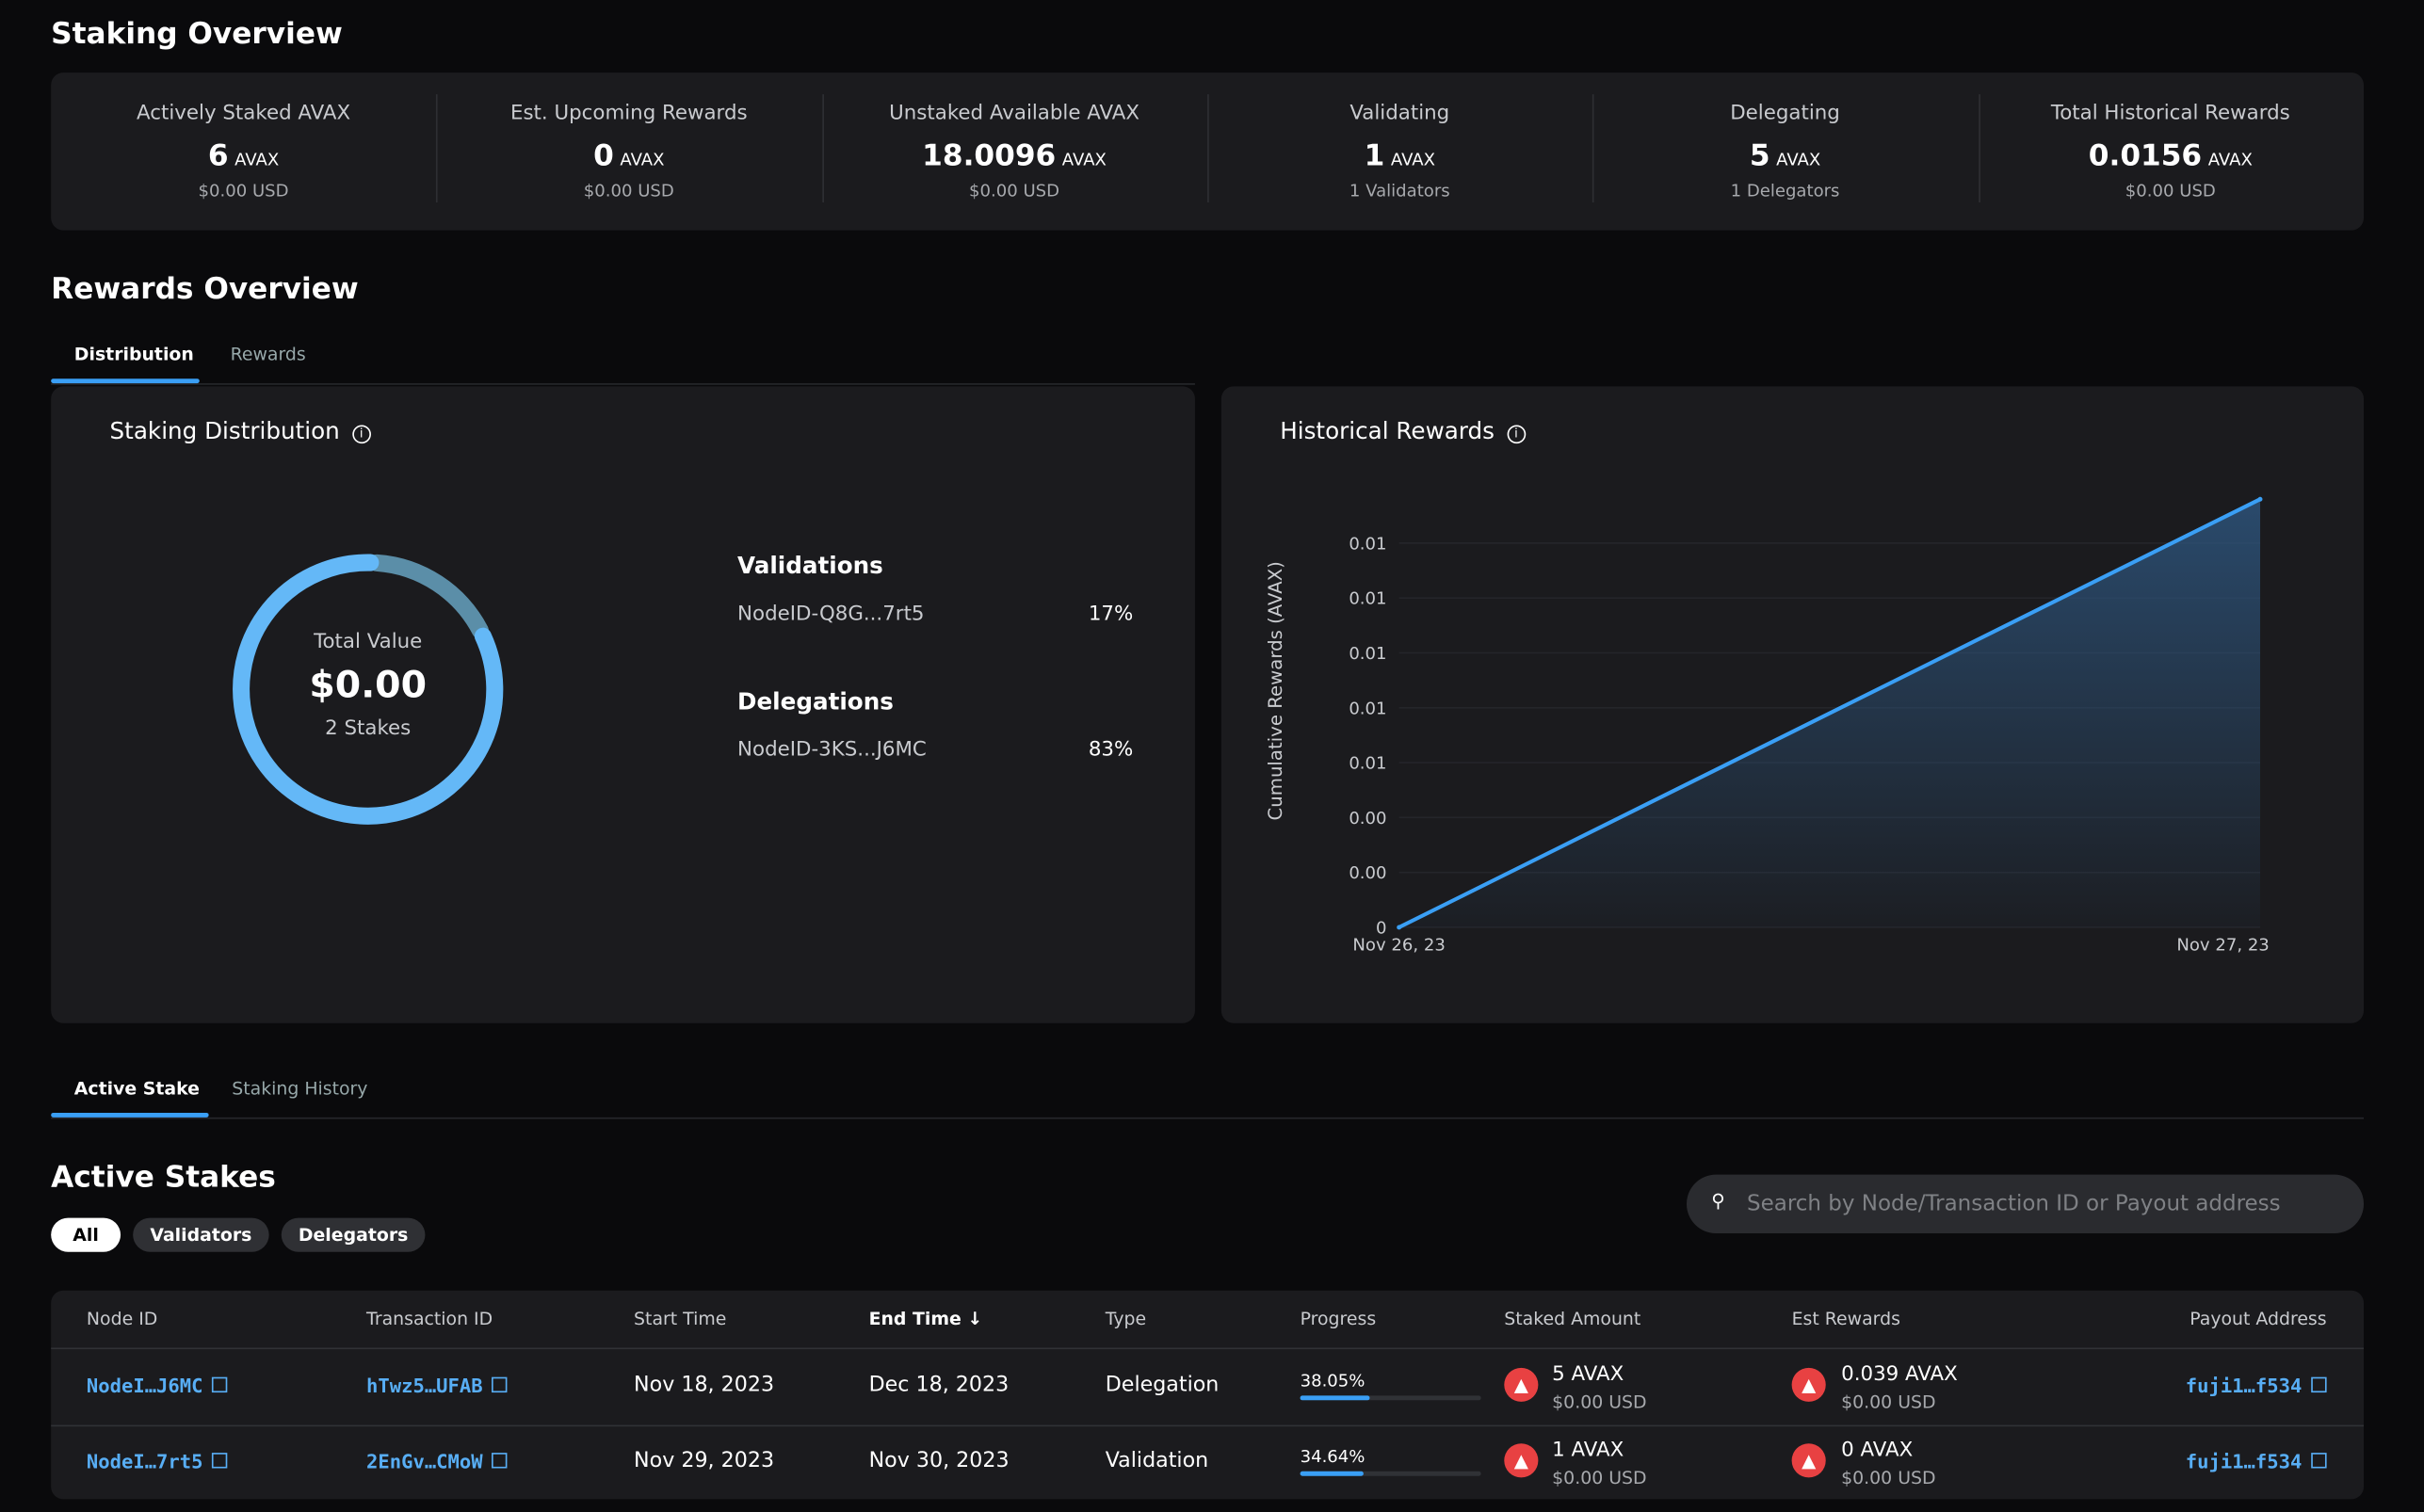 This screenshot has height=1512, width=2424. What do you see at coordinates (243, 151) in the screenshot?
I see `stat-item: Actively Staked AVAX 6 AVAX $0.00 USD` at bounding box center [243, 151].